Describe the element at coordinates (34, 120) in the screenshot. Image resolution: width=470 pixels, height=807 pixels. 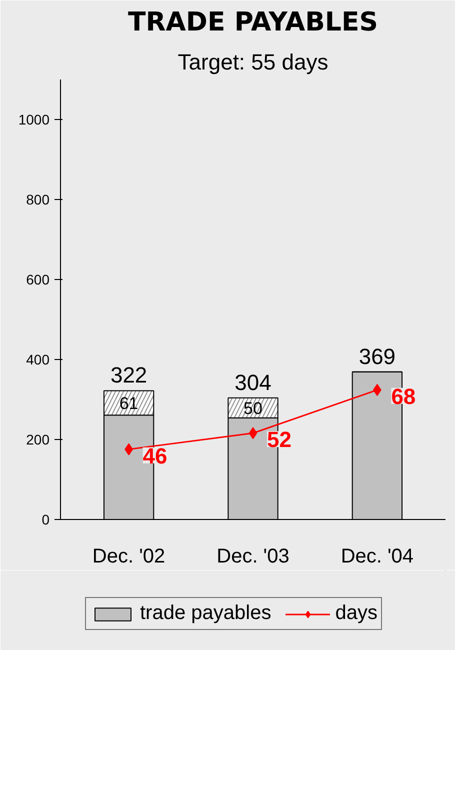
I see `y-tick-label: 1000` at that location.